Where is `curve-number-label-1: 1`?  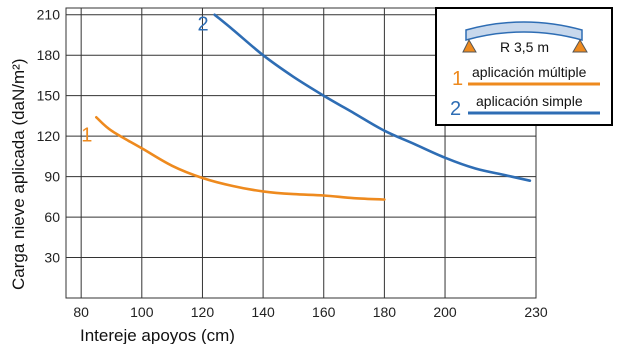
curve-number-label-1: 1 is located at coordinates (86, 135).